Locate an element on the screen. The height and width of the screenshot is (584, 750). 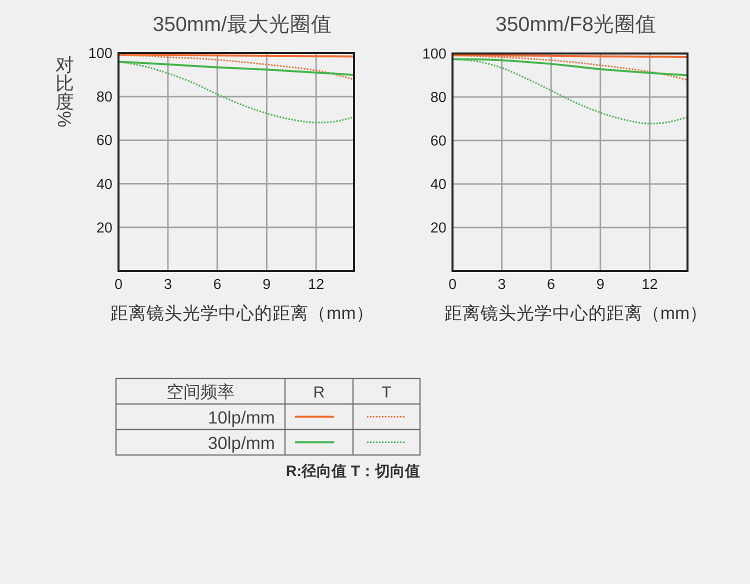
legend: 空间频率 R T 10lp/mm 30lp/mm is located at coordinates (268, 417).